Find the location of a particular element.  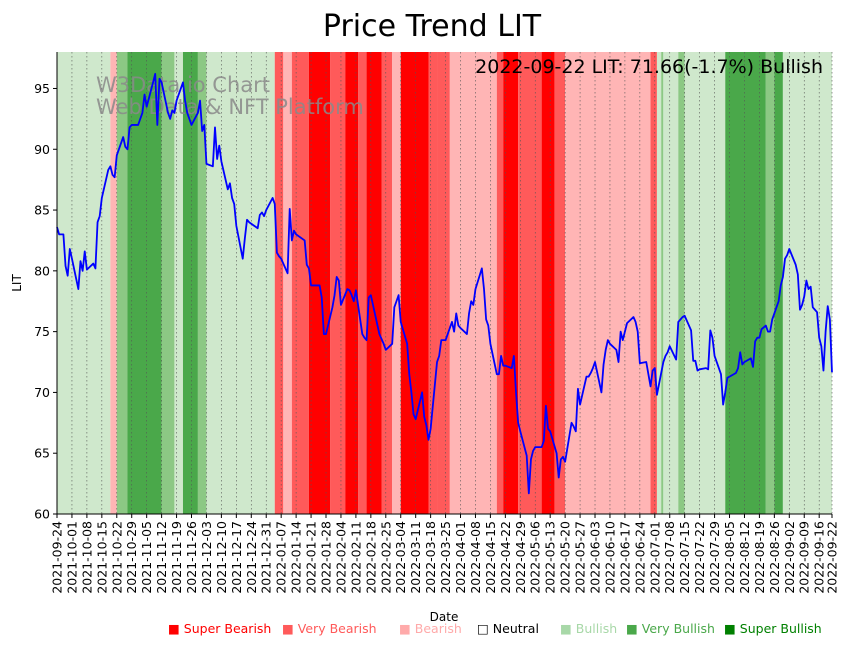

x-tick-label: 2021-12-10 is located at coordinates (221, 557).